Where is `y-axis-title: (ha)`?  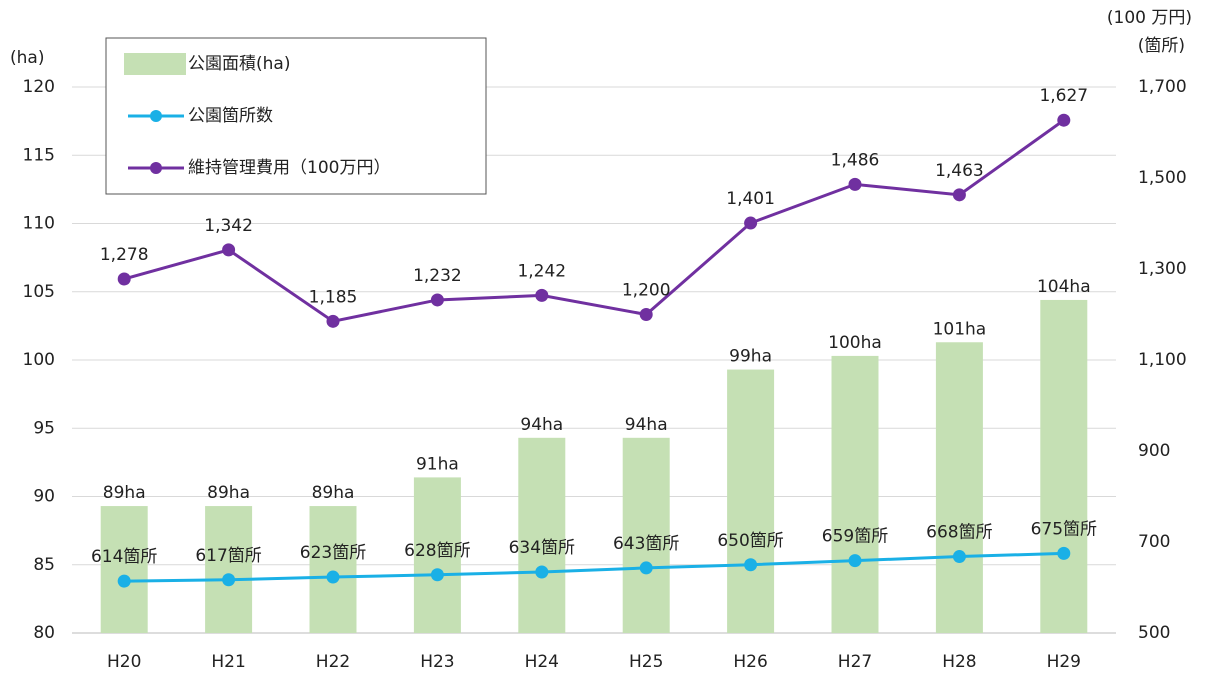 y-axis-title: (ha) is located at coordinates (27, 58).